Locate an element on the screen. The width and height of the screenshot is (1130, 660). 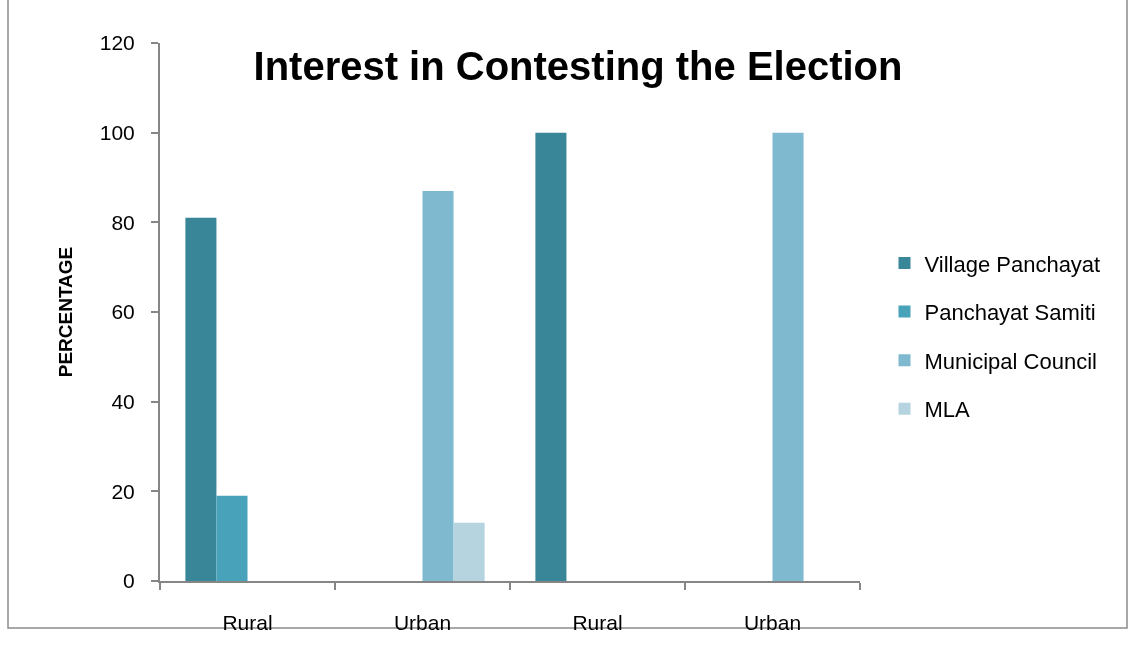
y-axis-title: PERCENTAGE is located at coordinates (66, 312).